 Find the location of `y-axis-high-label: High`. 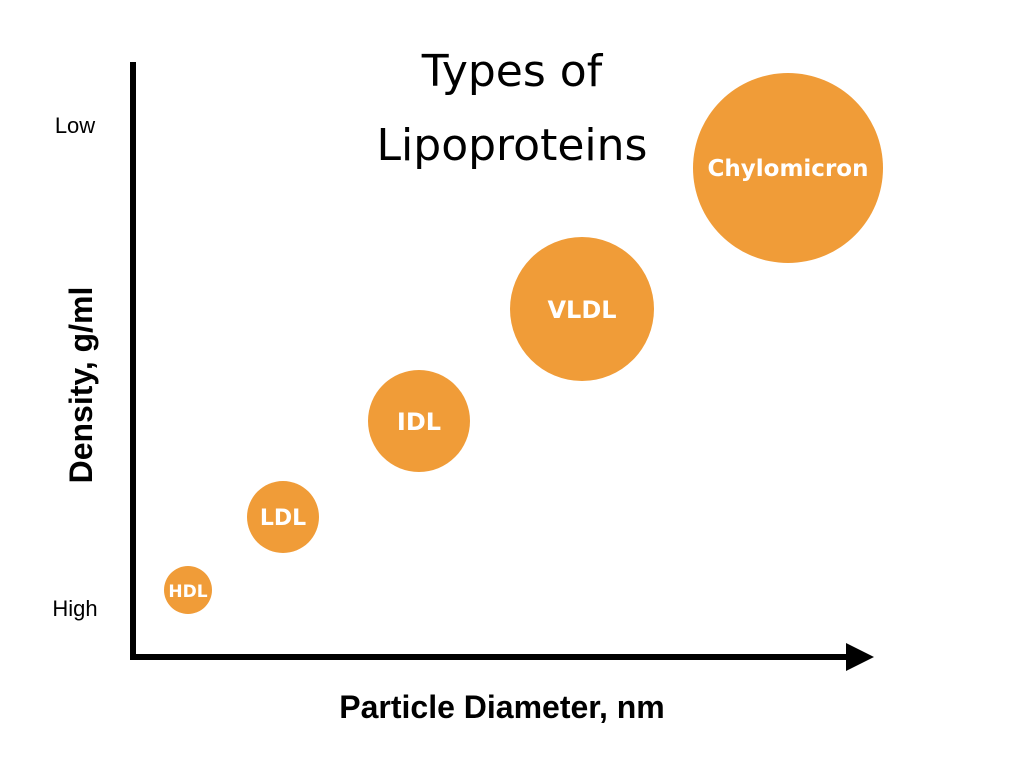

y-axis-high-label: High is located at coordinates (74, 608).